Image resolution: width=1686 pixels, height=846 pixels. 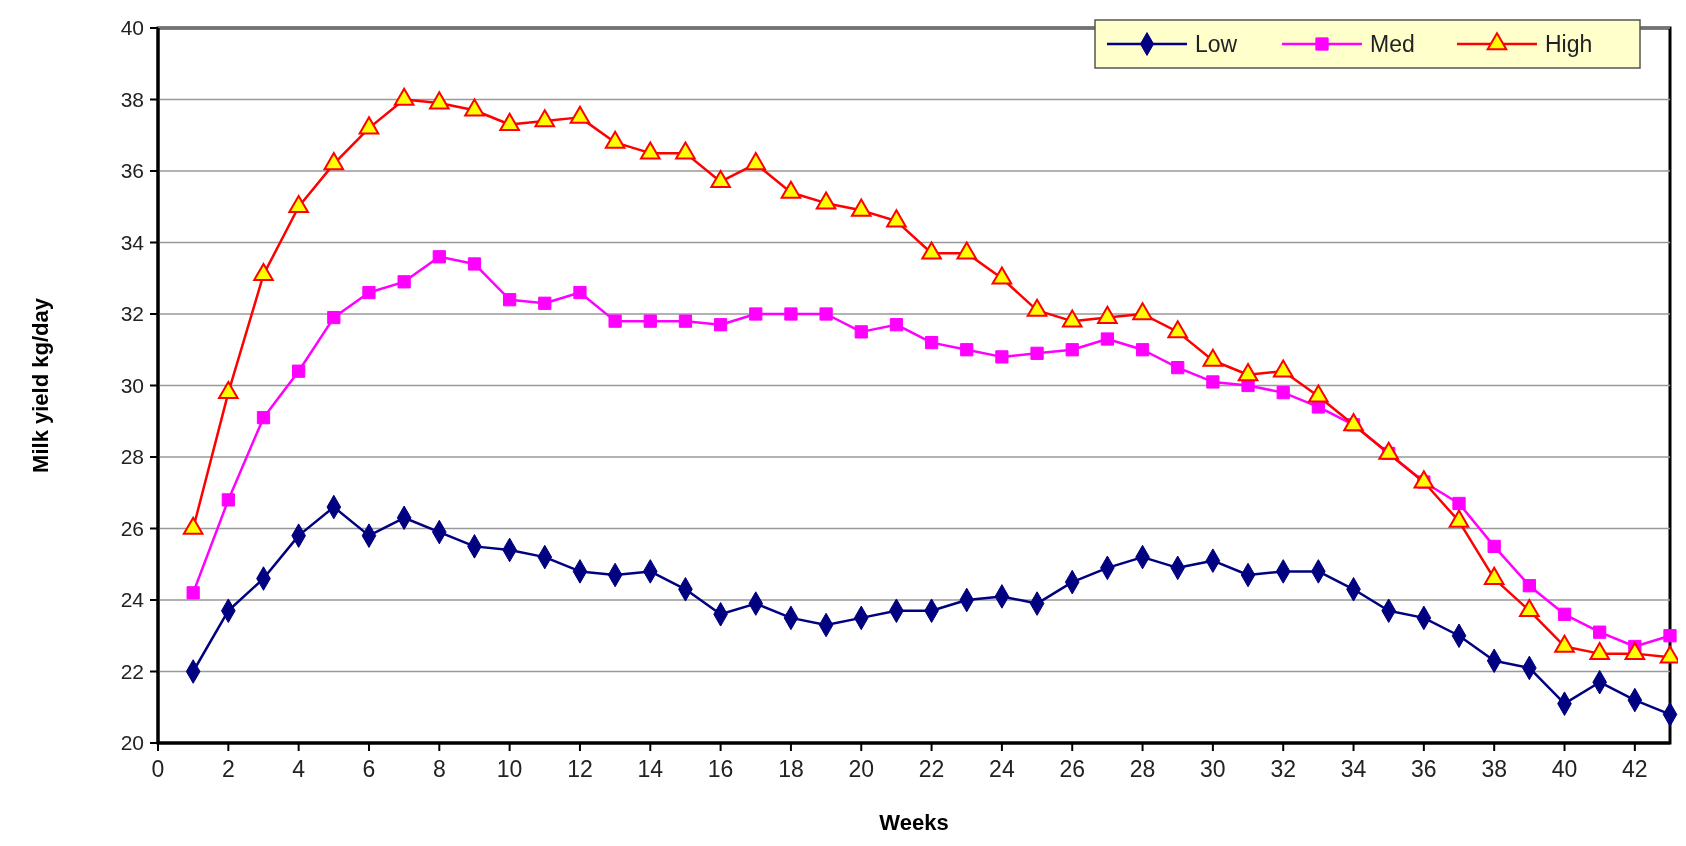 What do you see at coordinates (439, 769) in the screenshot?
I see `x-tick-label: 8` at bounding box center [439, 769].